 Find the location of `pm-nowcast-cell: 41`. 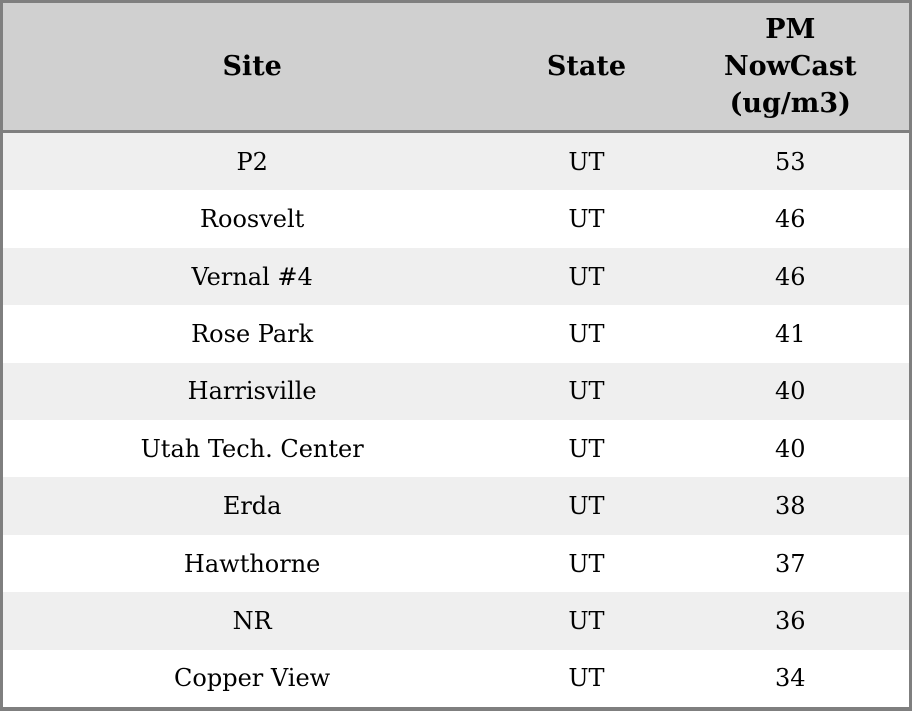

pm-nowcast-cell: 41 is located at coordinates (790, 333).